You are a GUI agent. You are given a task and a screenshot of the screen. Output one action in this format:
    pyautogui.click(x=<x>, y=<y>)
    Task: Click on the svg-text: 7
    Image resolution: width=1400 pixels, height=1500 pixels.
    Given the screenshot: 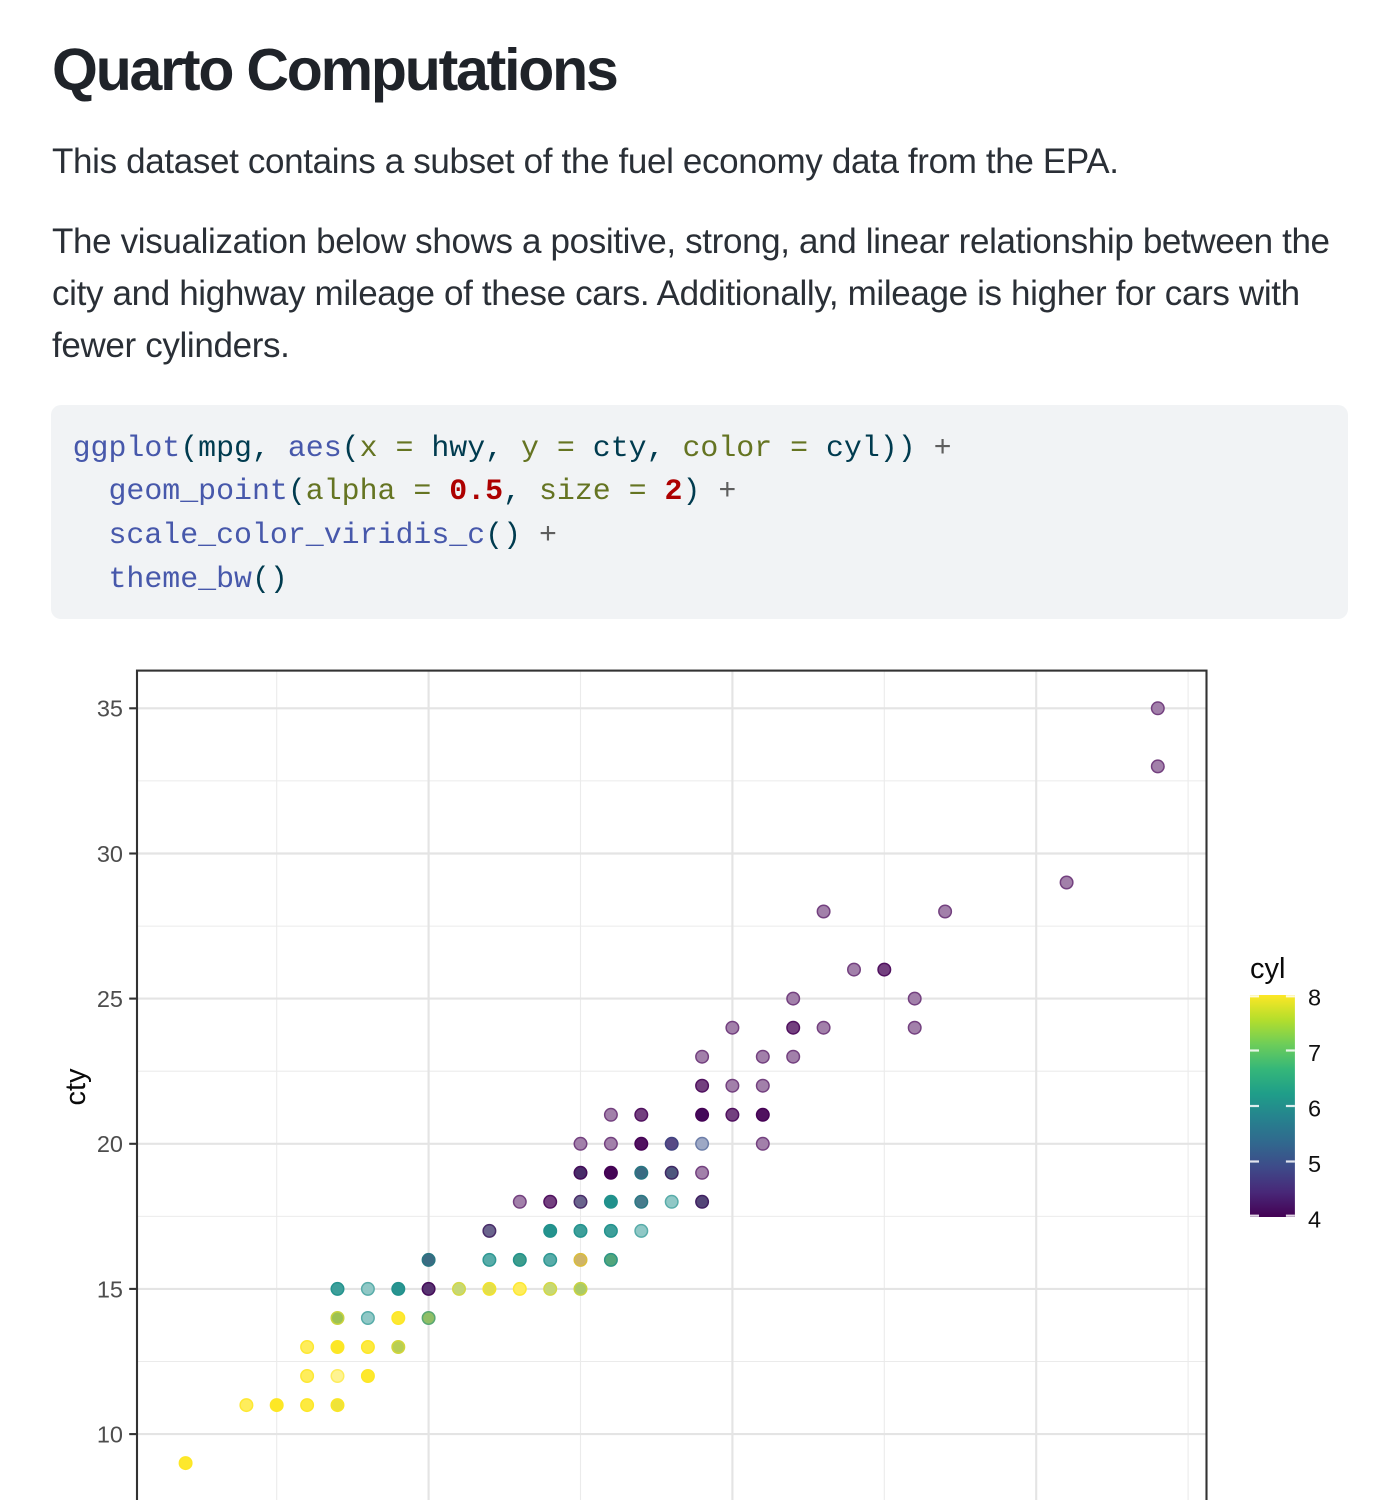 What is the action you would take?
    pyautogui.click(x=1314, y=1053)
    